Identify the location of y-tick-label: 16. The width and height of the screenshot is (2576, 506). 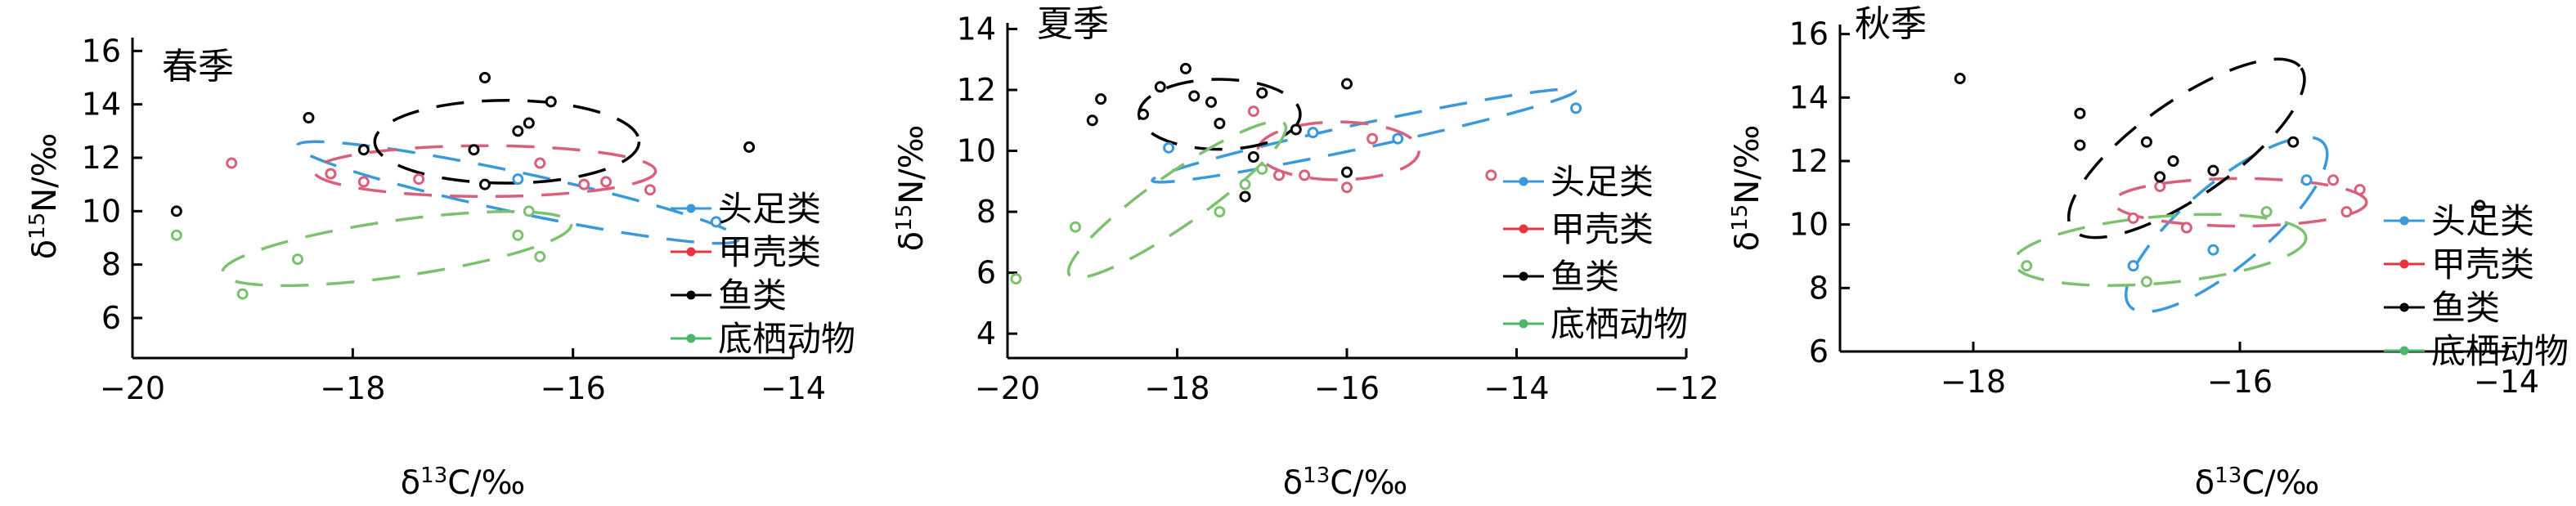
(1809, 34).